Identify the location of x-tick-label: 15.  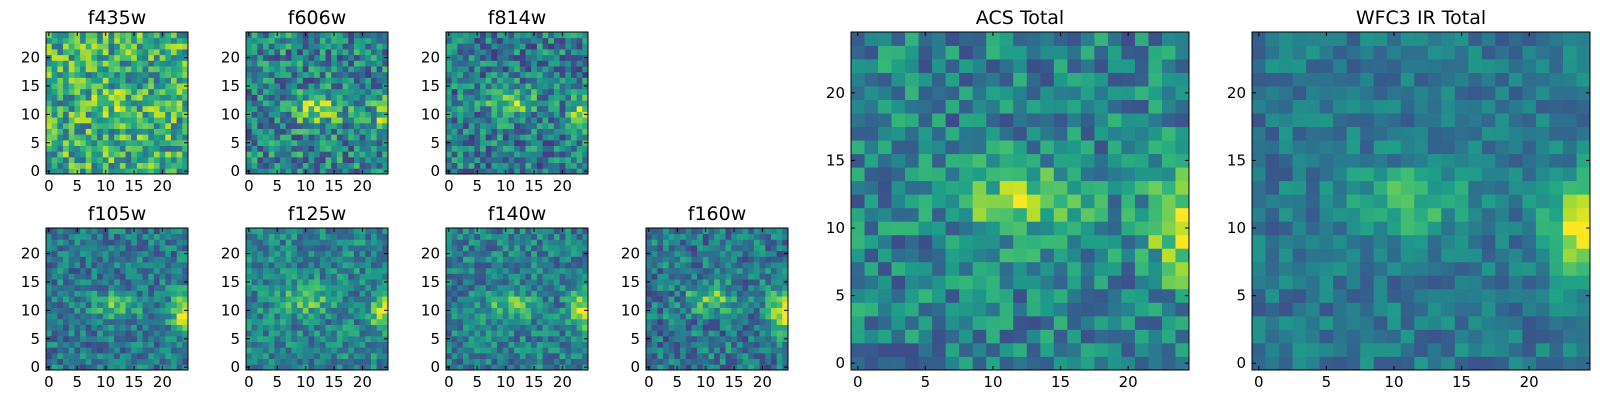
(533, 382).